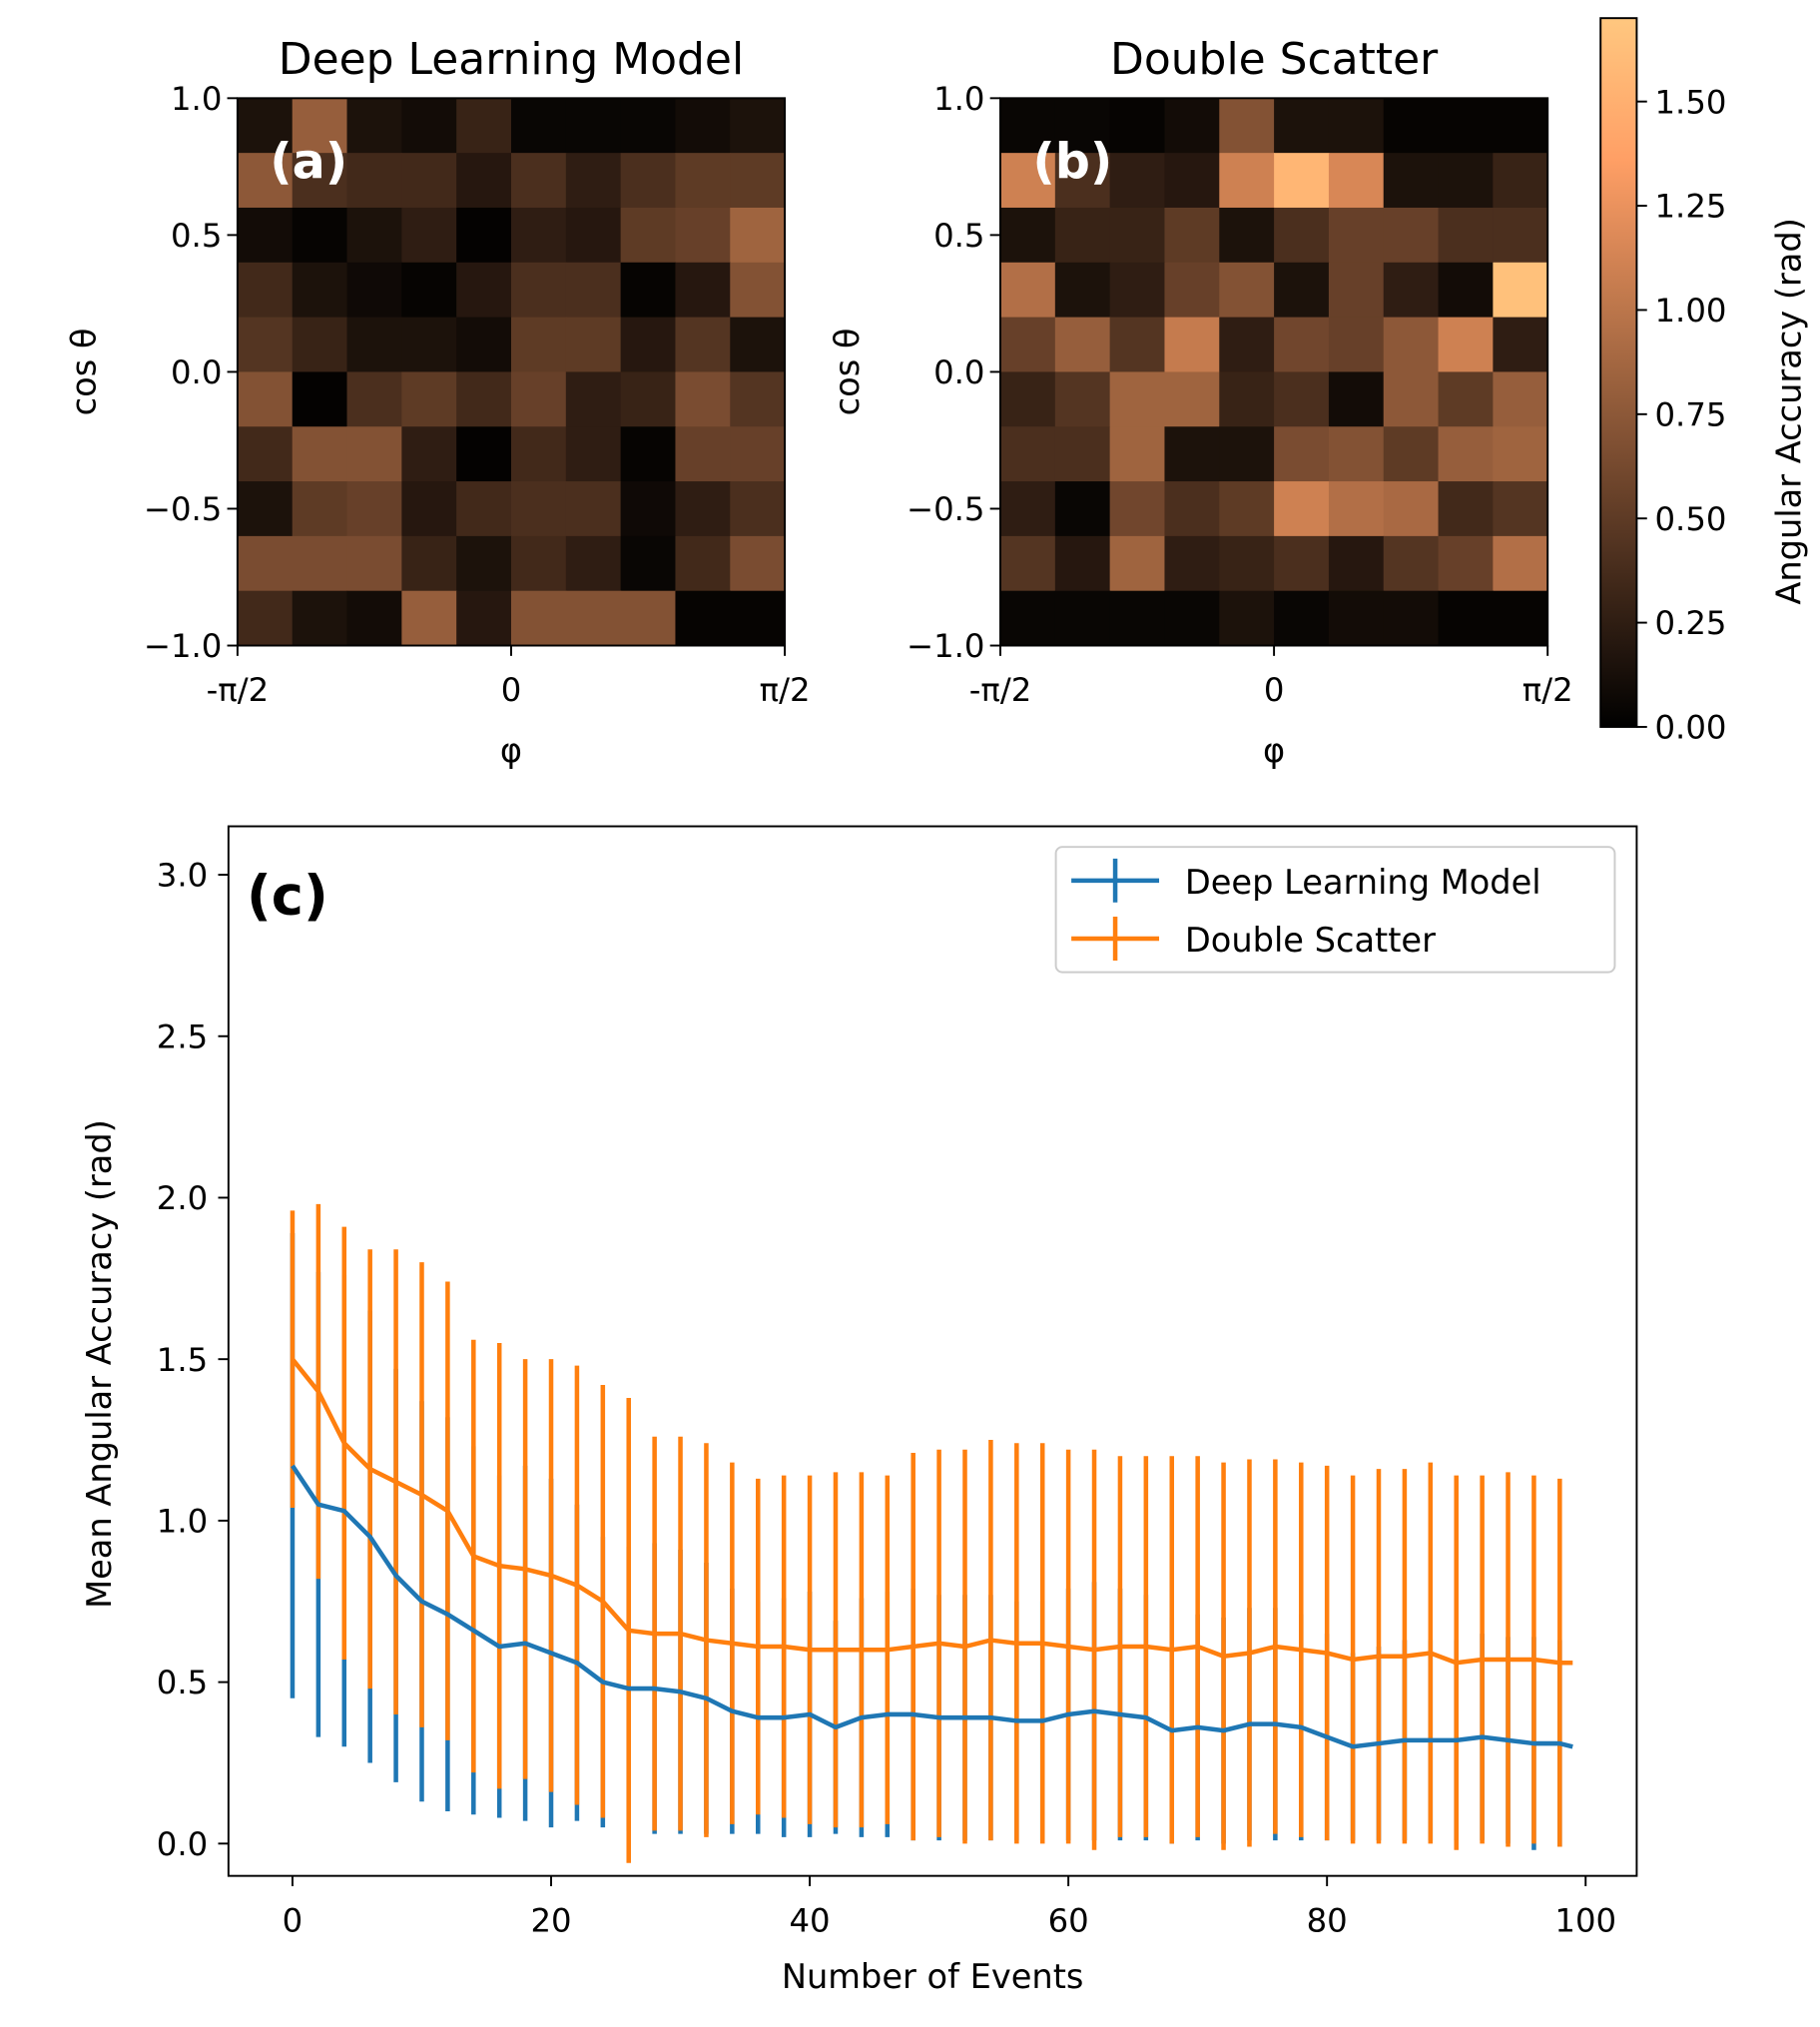 The width and height of the screenshot is (1820, 2027). What do you see at coordinates (196, 99) in the screenshot?
I see `y-tick-label: 1.0` at bounding box center [196, 99].